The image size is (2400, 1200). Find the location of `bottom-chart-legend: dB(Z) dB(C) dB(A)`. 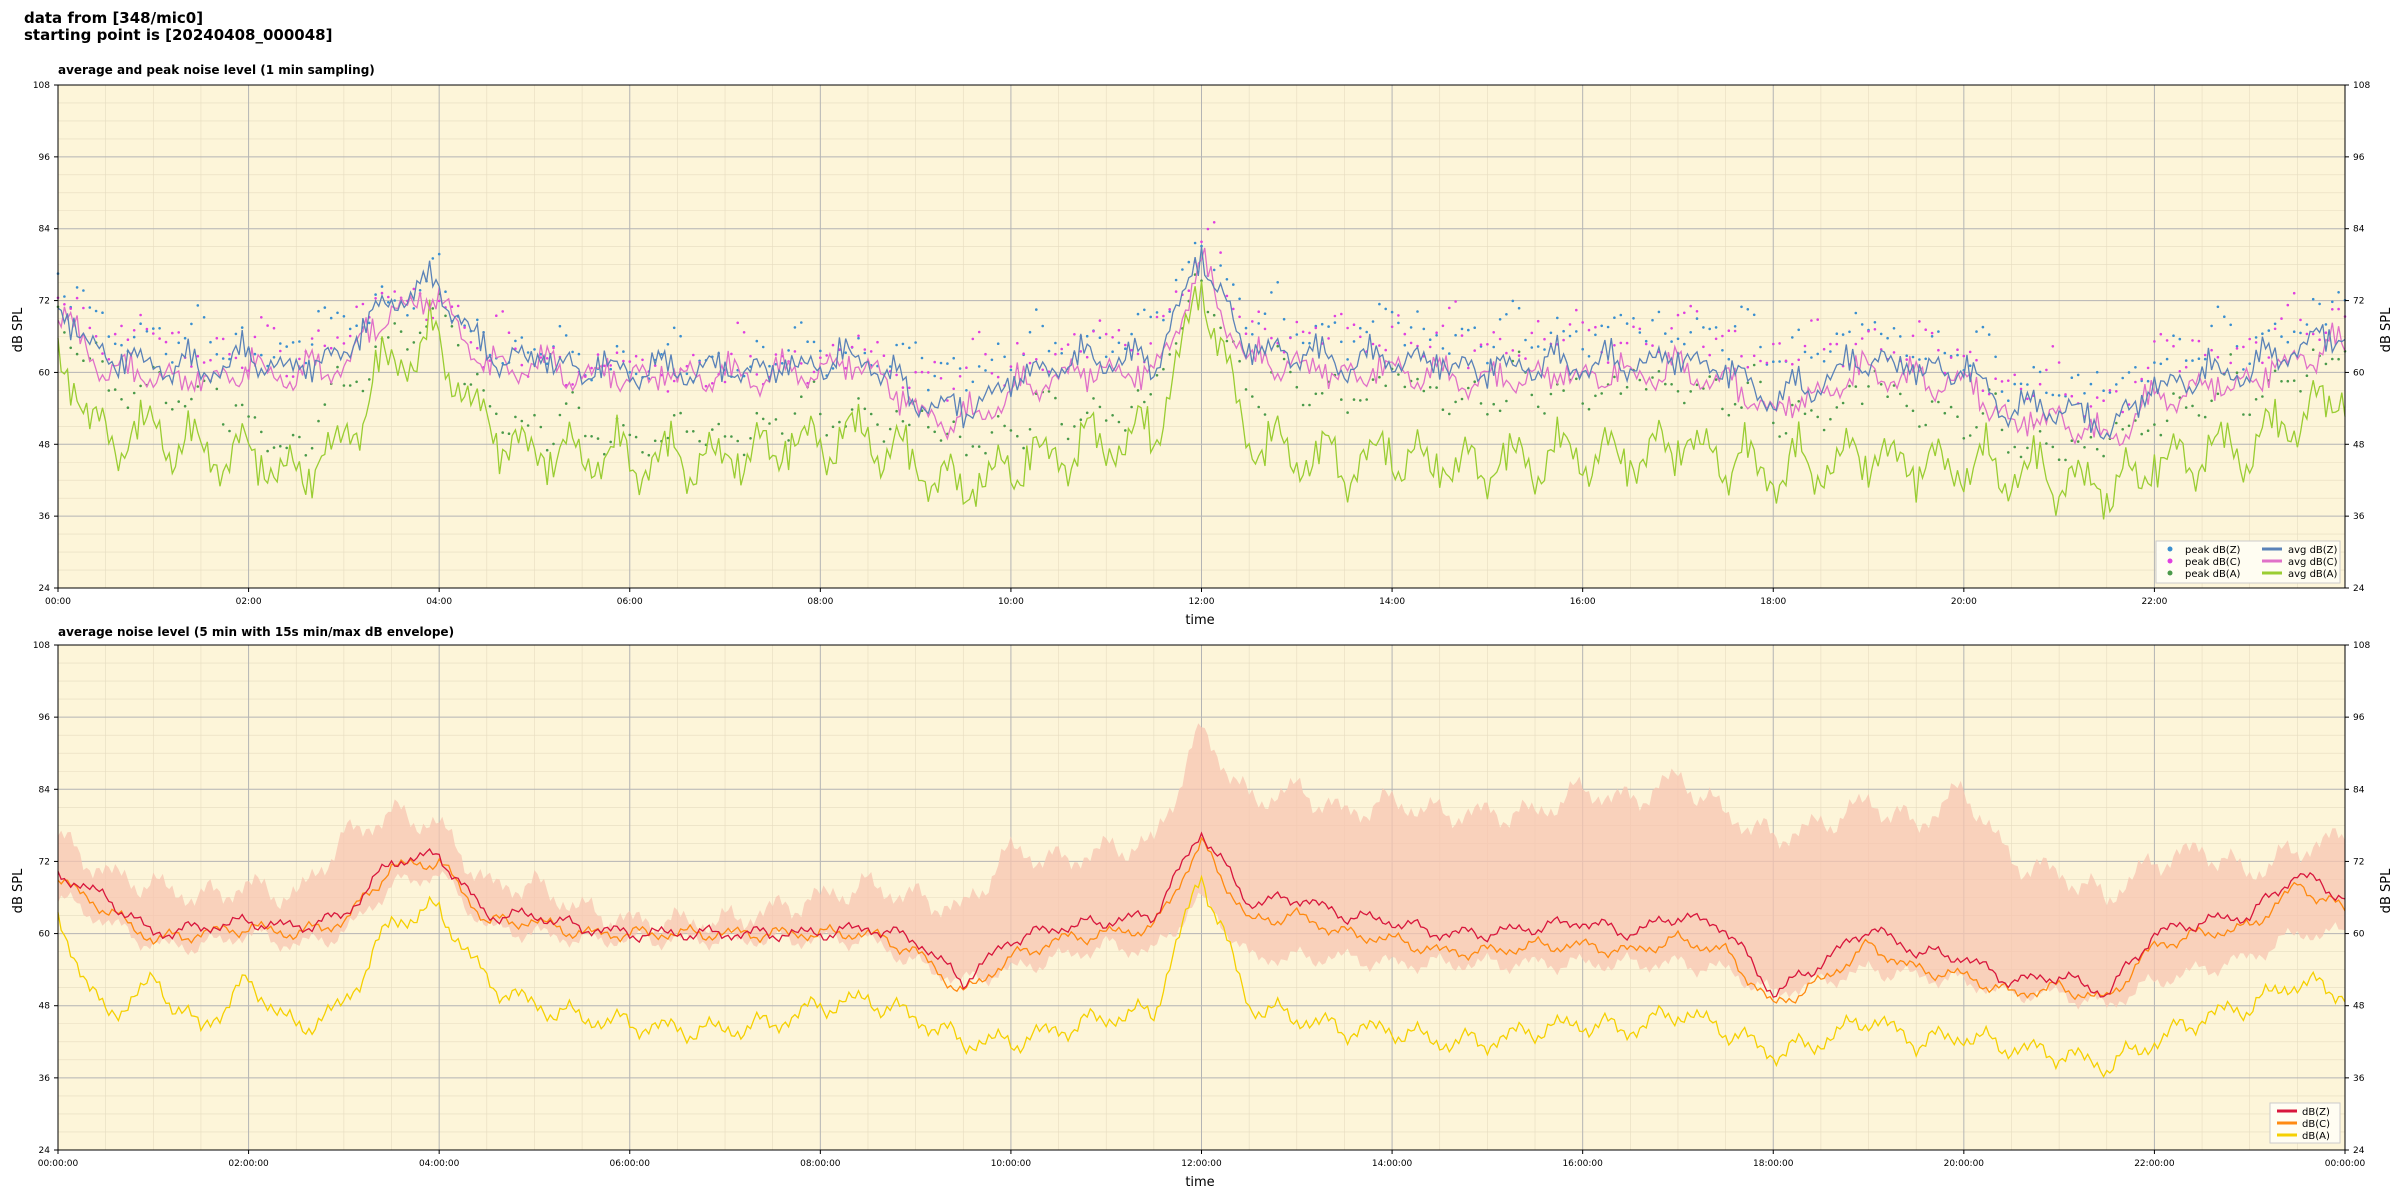

bottom-chart-legend: dB(Z) dB(C) dB(A) is located at coordinates (2305, 1123).